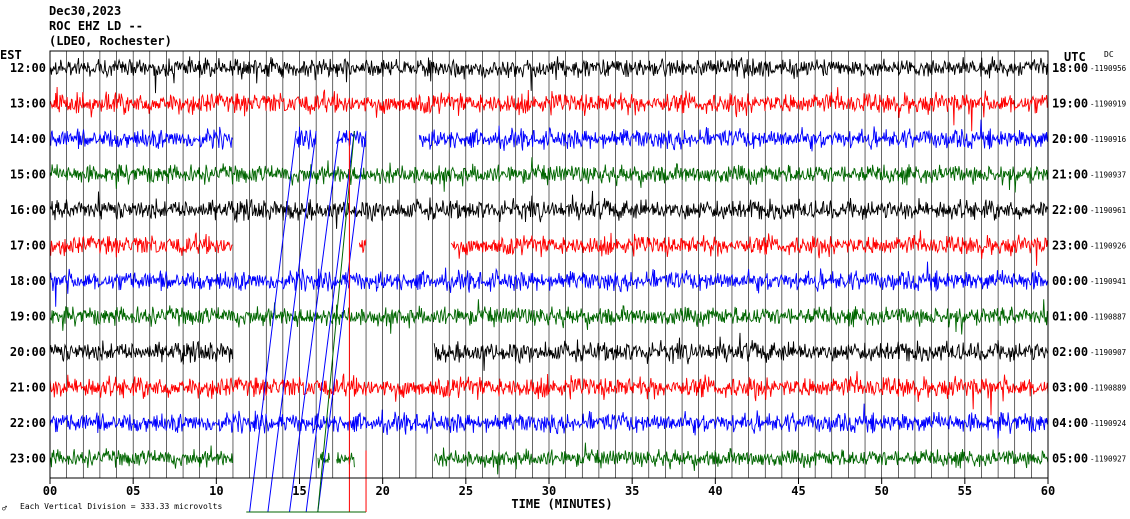 The image size is (1130, 519). What do you see at coordinates (1070, 459) in the screenshot?
I see `row-utc-0500: 05:00` at bounding box center [1070, 459].